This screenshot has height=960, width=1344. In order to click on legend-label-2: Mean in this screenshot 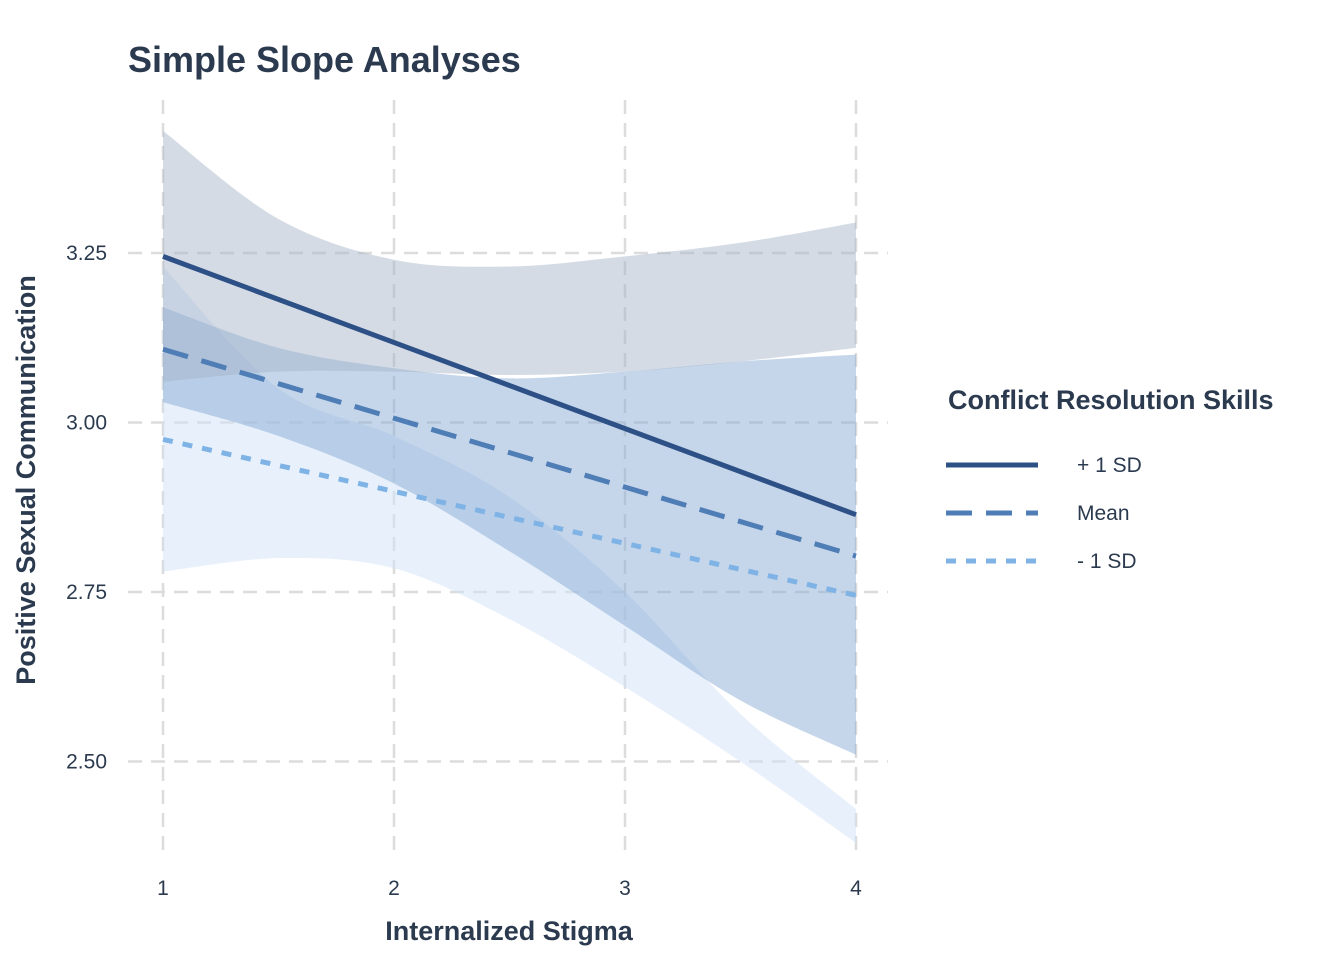, I will do `click(1103, 513)`.